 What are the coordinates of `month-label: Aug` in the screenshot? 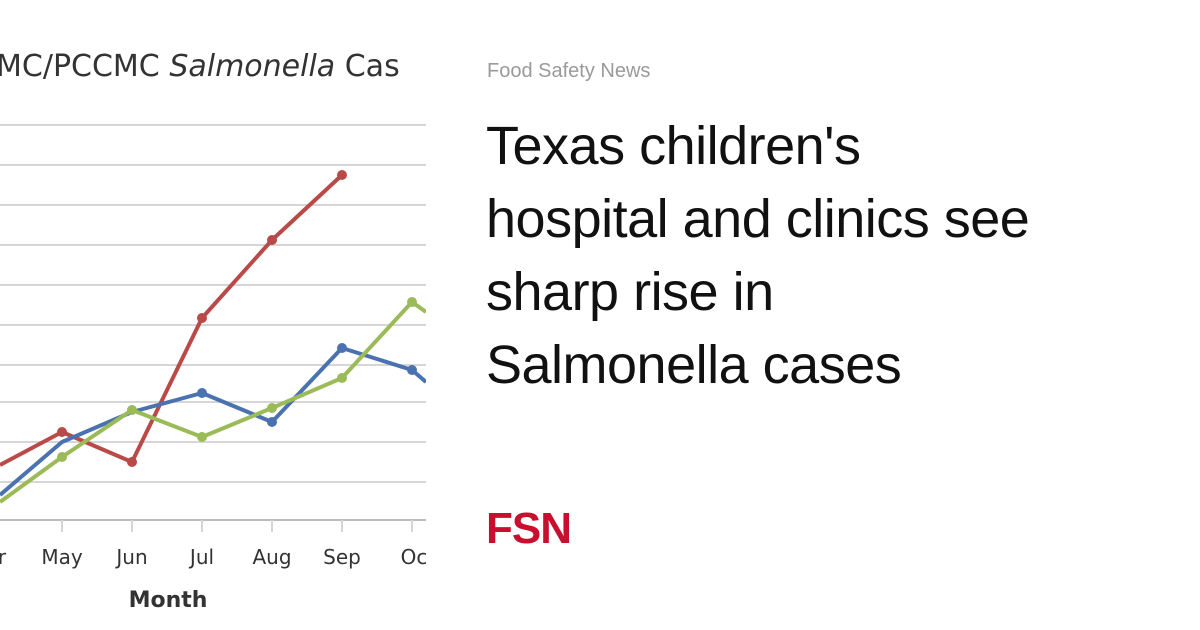 It's located at (271, 557).